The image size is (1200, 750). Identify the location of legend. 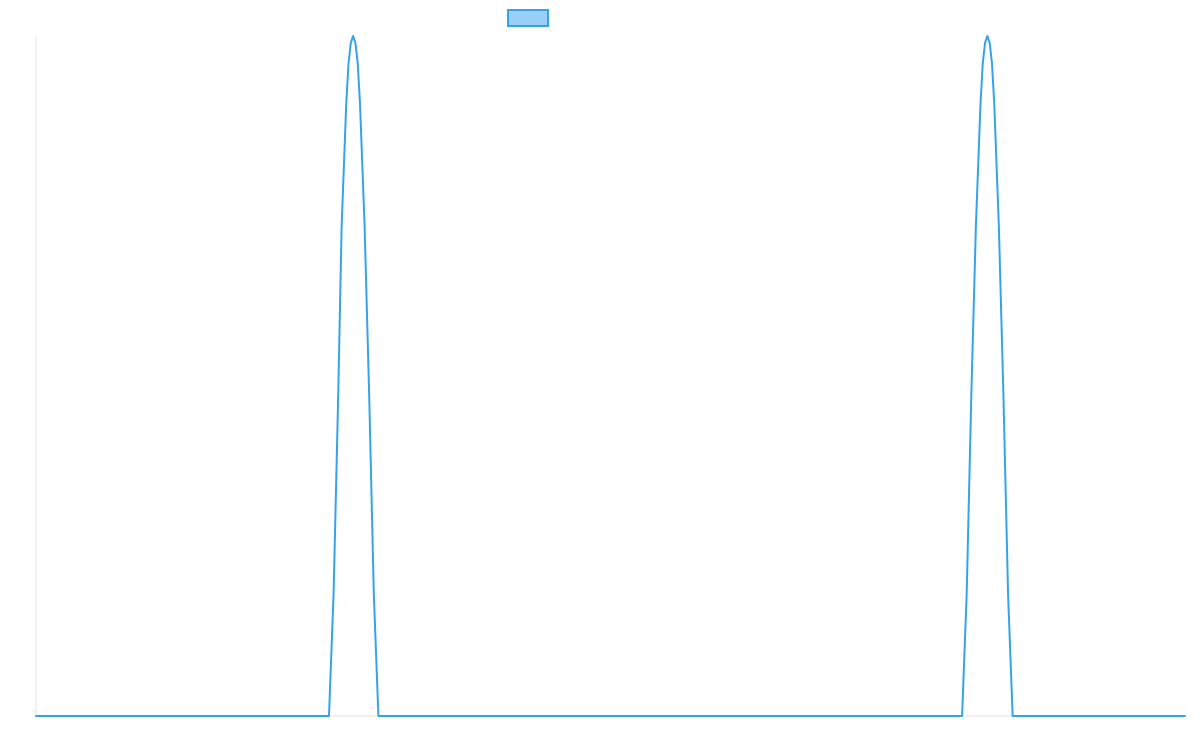
(528, 18).